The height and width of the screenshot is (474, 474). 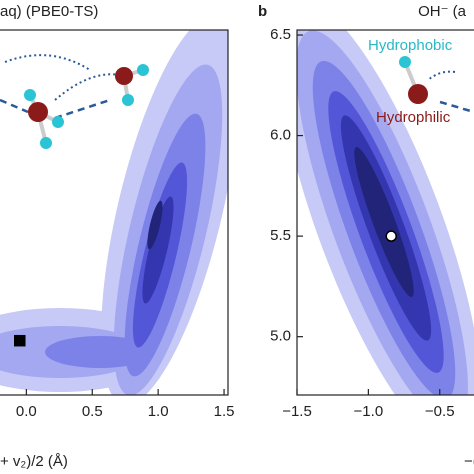 I want to click on annotation: Hydrophilic, so click(x=413, y=117).